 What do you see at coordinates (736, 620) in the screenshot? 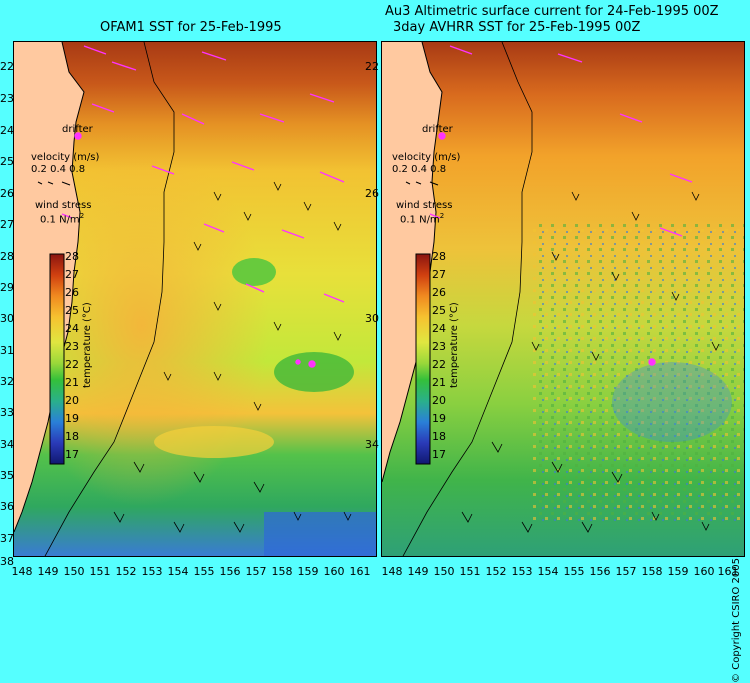
I see `copyright-text: © Copyright CSIRO 2005` at bounding box center [736, 620].